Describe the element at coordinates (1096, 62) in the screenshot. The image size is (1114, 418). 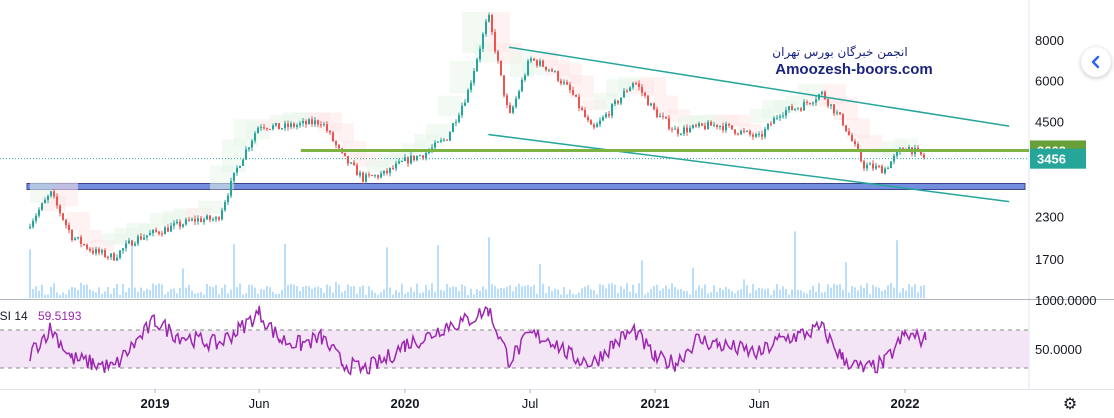
I see `scroll-back-button` at that location.